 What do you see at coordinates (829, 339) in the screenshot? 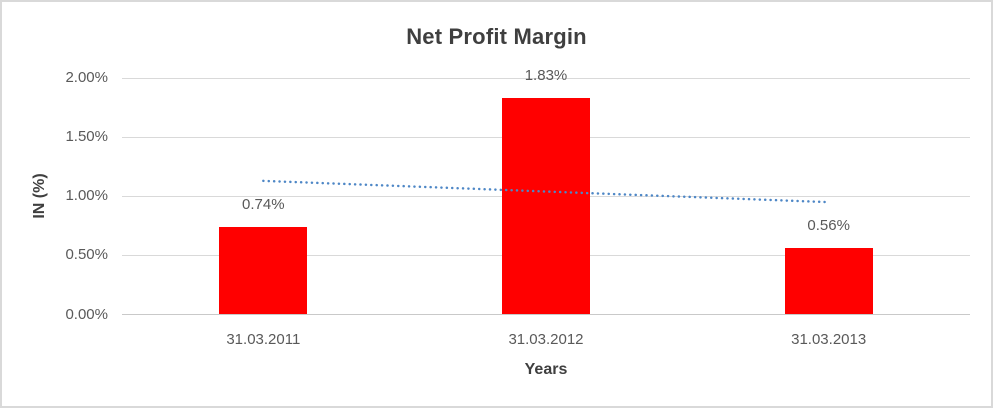
I see `x-tick-label: 31.03.2013` at bounding box center [829, 339].